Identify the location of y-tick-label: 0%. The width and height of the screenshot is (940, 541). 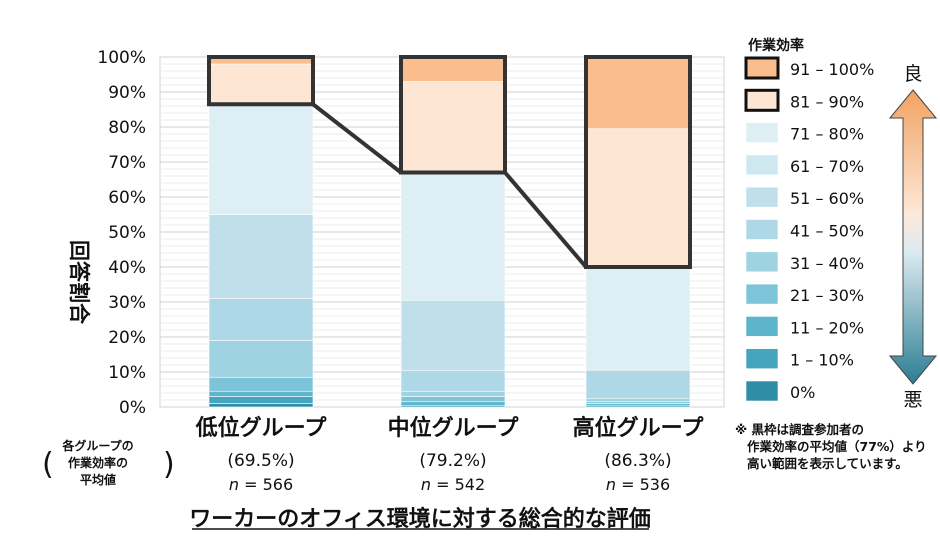
(132, 408).